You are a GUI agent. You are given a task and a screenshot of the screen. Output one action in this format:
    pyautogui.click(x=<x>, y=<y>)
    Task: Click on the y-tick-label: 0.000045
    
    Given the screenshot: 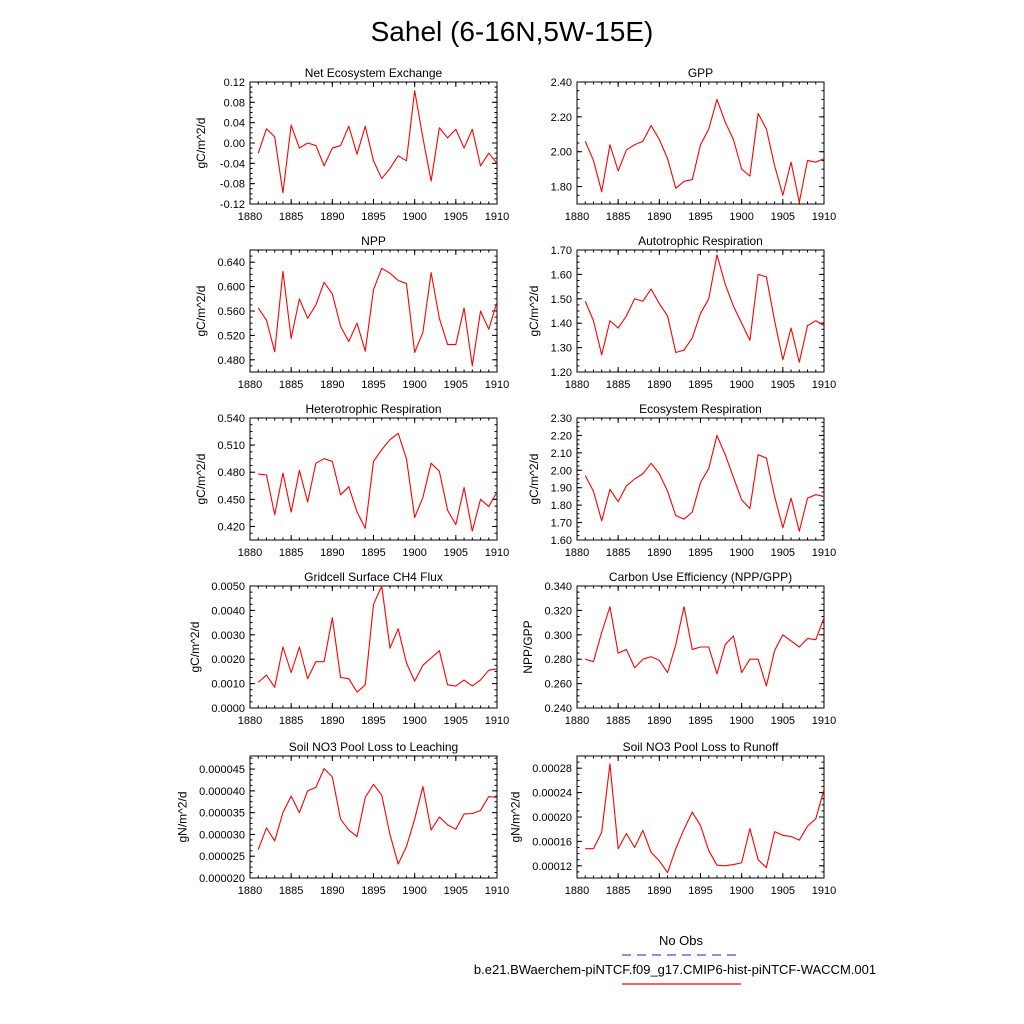 What is the action you would take?
    pyautogui.click(x=222, y=770)
    